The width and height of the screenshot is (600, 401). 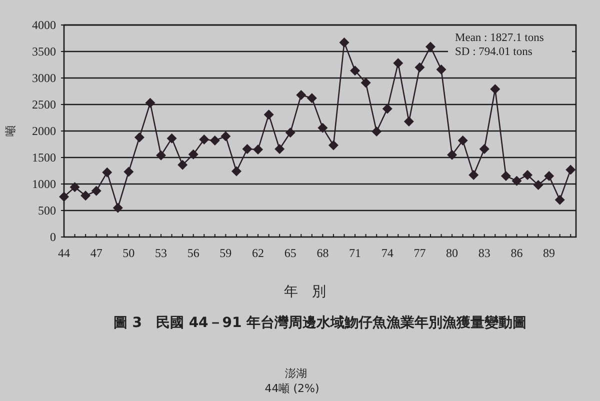 I want to click on x-tick-label: 83, so click(x=484, y=253).